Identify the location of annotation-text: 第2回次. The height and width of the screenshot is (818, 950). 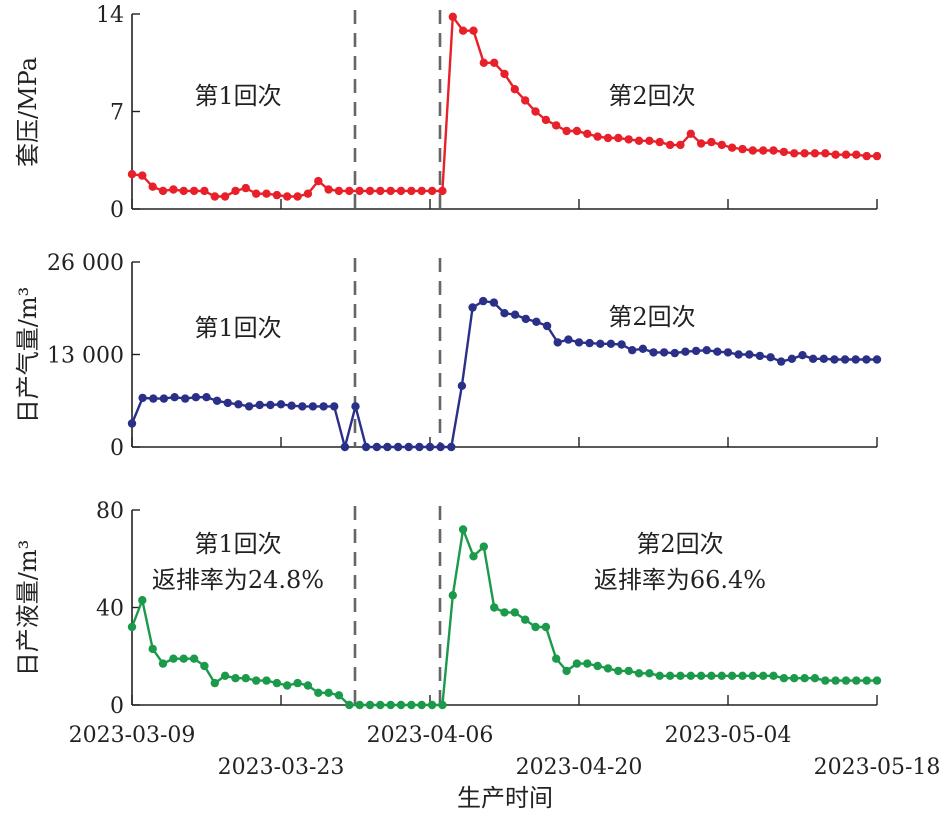
(651, 96).